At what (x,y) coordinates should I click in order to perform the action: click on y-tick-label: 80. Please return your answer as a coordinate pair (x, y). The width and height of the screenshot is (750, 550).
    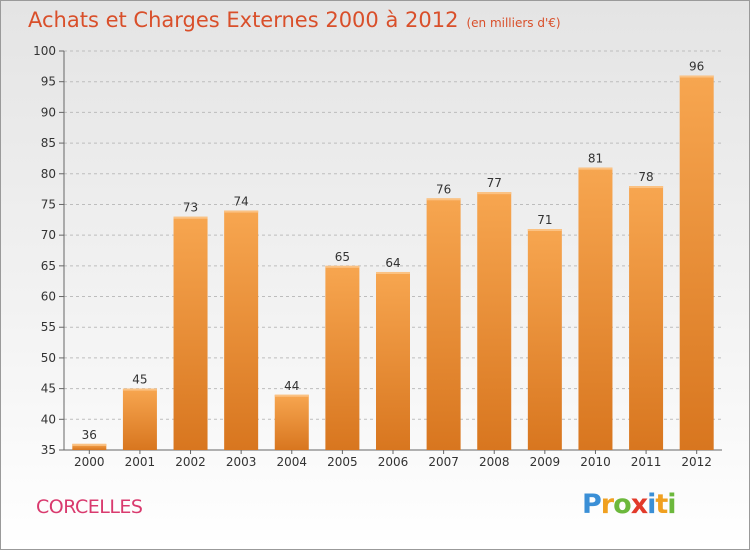
    Looking at the image, I should click on (48, 174).